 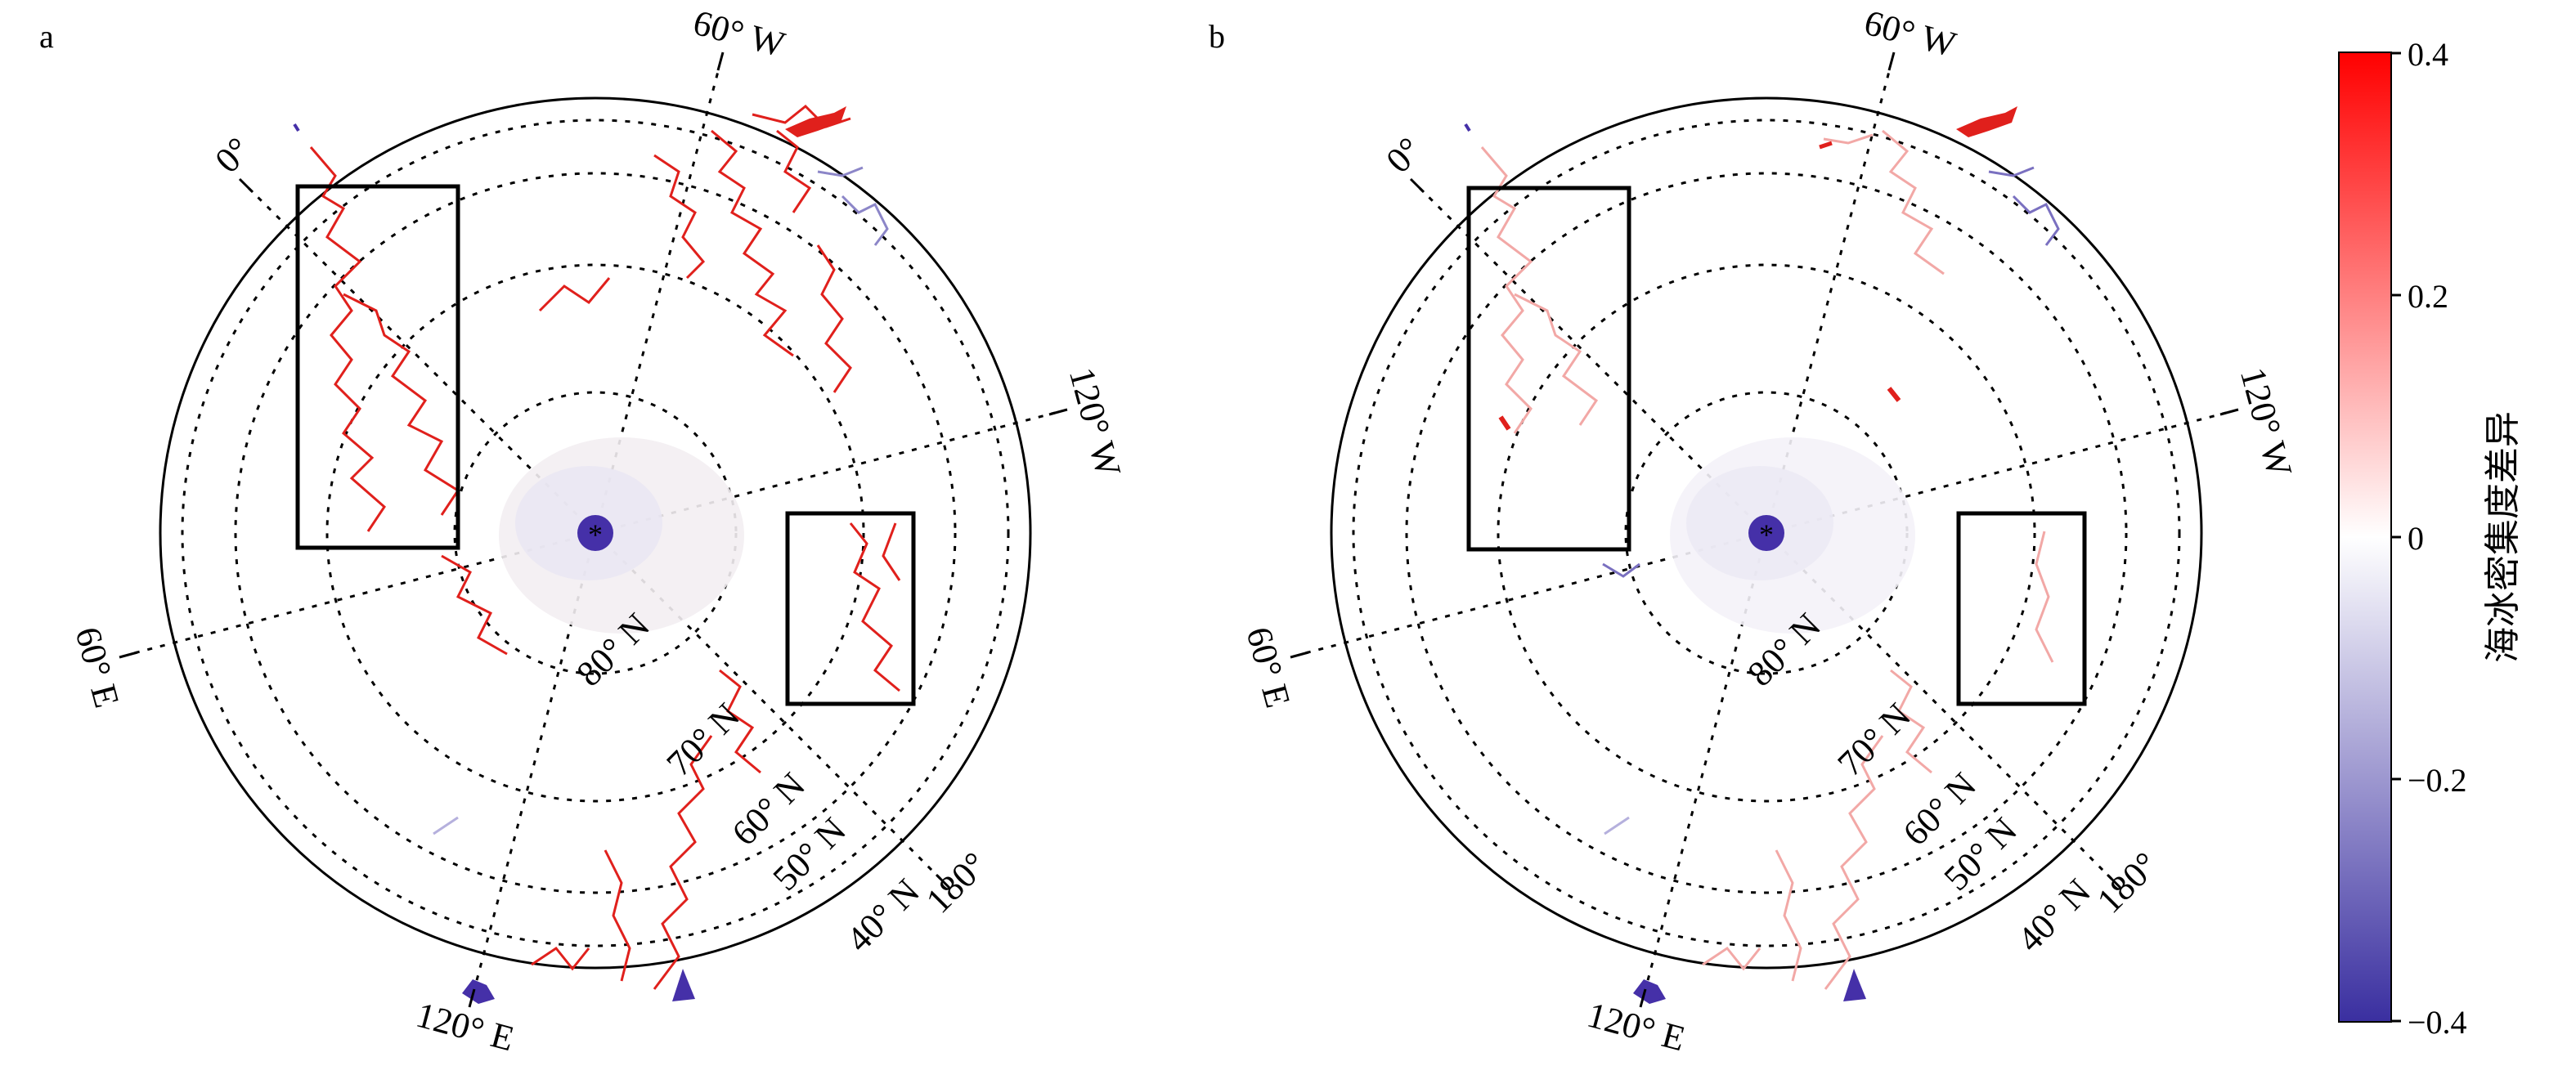 I want to click on colorbar-title: 海冰密集度差异, so click(x=2503, y=537).